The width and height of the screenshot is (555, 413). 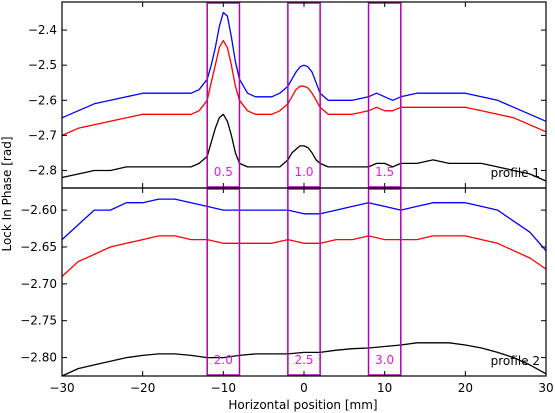 I want to click on x-tick-label: 30, so click(x=545, y=388).